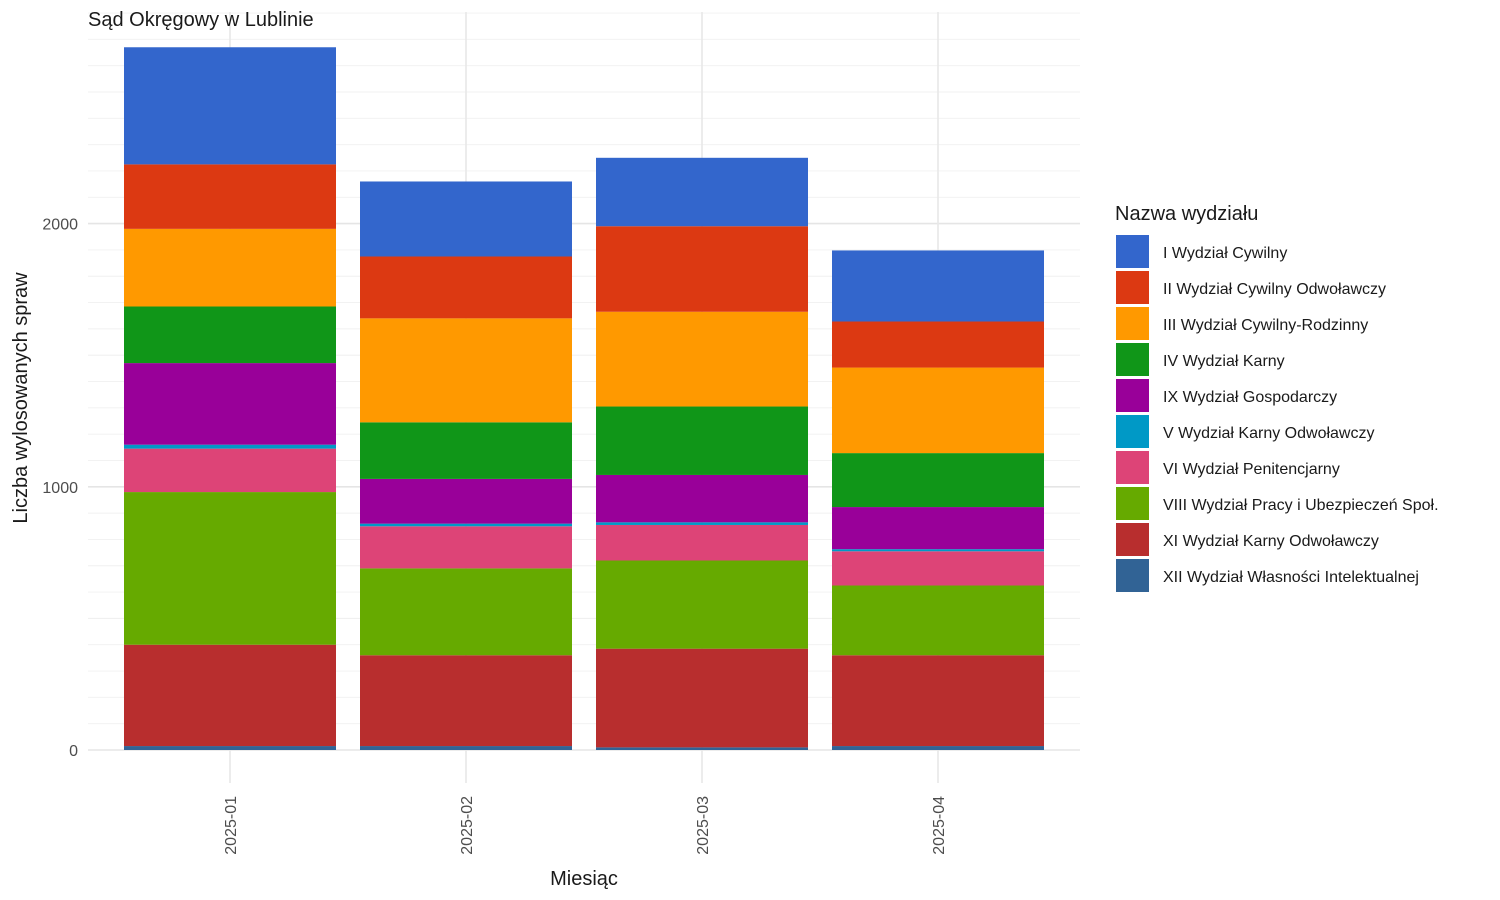 This screenshot has height=900, width=1500. I want to click on legend-label: VI Wydział Penitencjarny, so click(1251, 469).